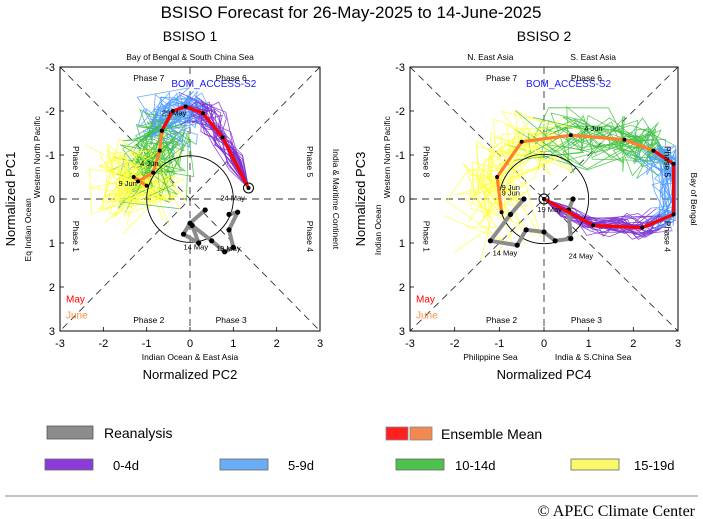 This screenshot has height=519, width=703. Describe the element at coordinates (654, 465) in the screenshot. I see `legend-label-15-19d: 15-19d` at that location.